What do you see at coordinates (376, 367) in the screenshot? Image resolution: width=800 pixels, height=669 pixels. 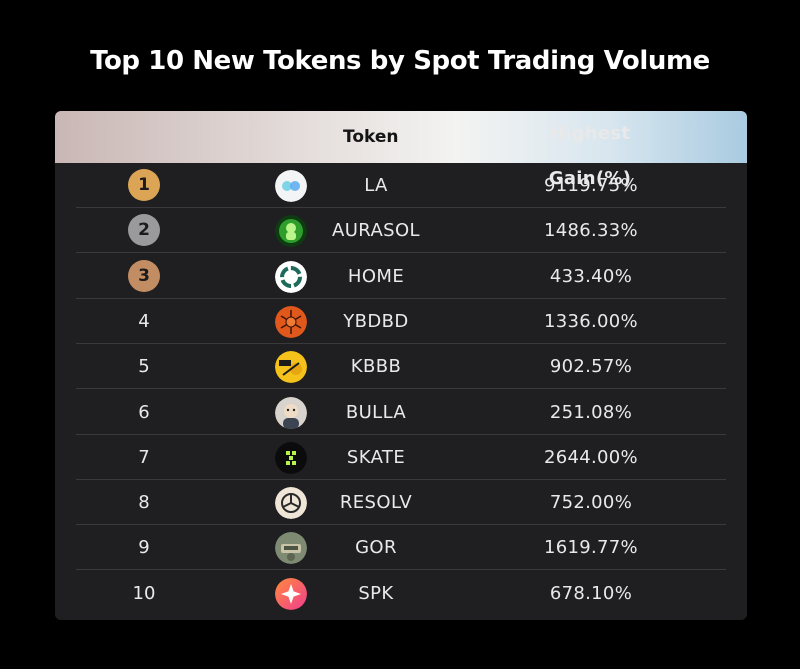 I see `token-name: KBBB` at bounding box center [376, 367].